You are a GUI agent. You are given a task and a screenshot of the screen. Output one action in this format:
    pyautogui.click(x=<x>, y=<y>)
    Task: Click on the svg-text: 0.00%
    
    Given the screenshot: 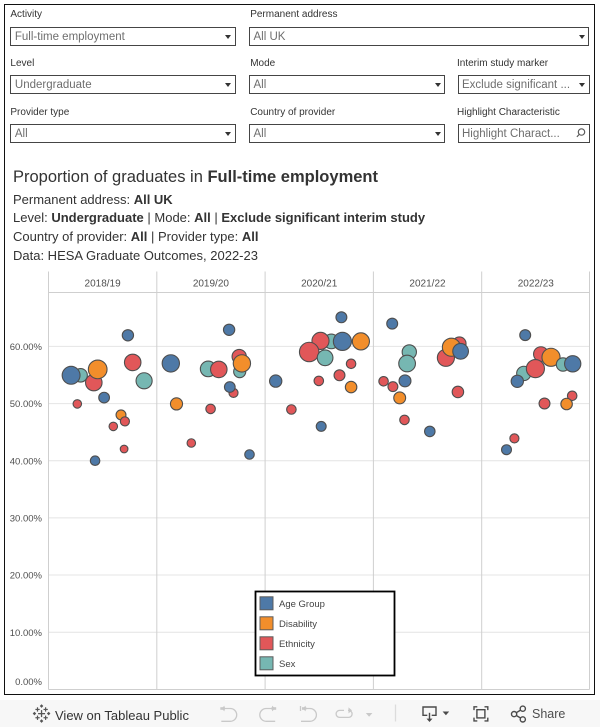 What is the action you would take?
    pyautogui.click(x=28, y=682)
    